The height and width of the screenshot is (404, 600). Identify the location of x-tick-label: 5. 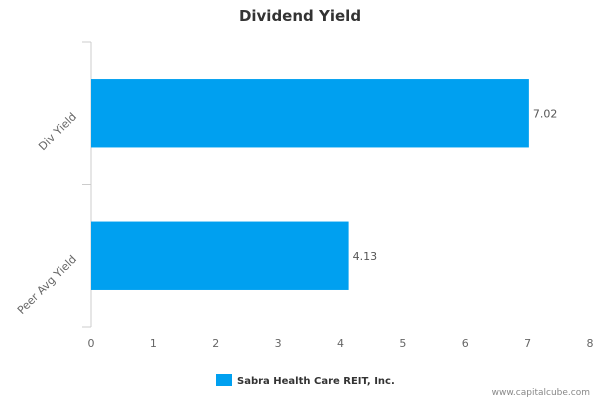
(402, 343).